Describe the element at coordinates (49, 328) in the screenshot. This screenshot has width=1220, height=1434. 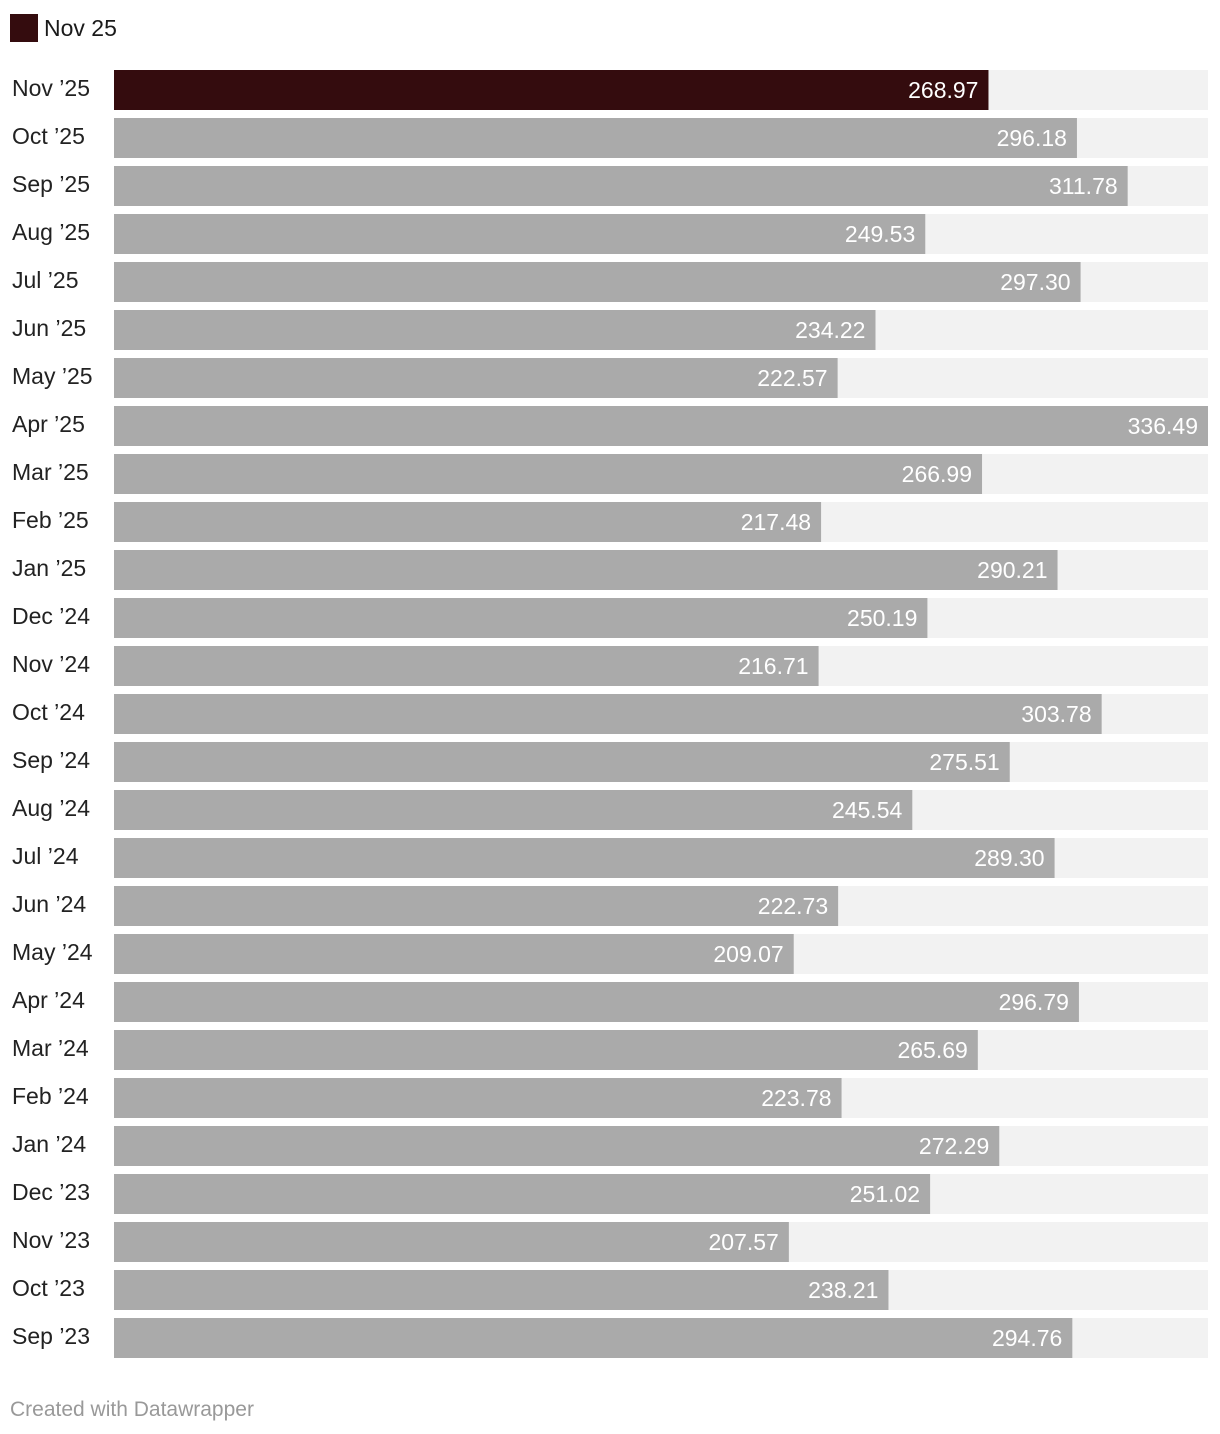
I see `category-label: Jun ’25` at that location.